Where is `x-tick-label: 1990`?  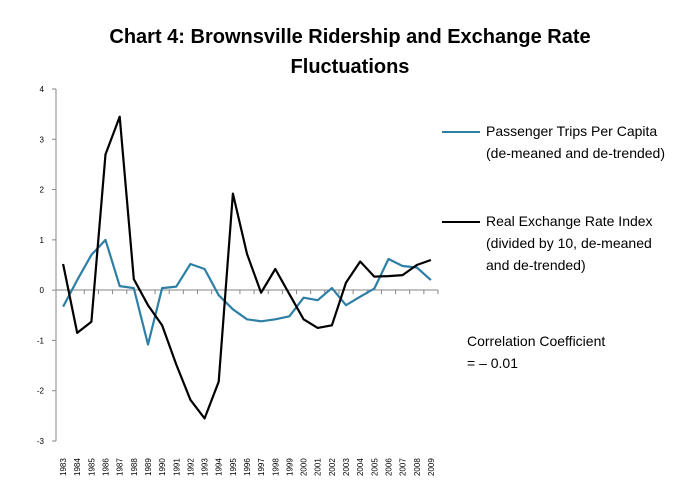
x-tick-label: 1990 is located at coordinates (162, 467).